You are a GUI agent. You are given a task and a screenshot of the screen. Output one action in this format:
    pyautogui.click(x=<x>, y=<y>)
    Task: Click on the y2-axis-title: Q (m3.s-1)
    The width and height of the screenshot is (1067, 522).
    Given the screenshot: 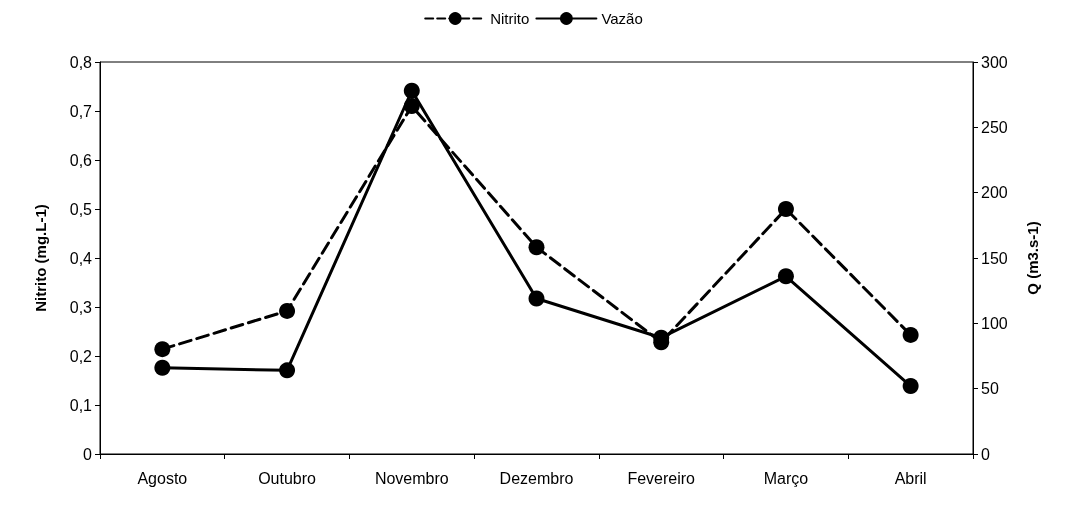 What is the action you would take?
    pyautogui.click(x=1032, y=258)
    